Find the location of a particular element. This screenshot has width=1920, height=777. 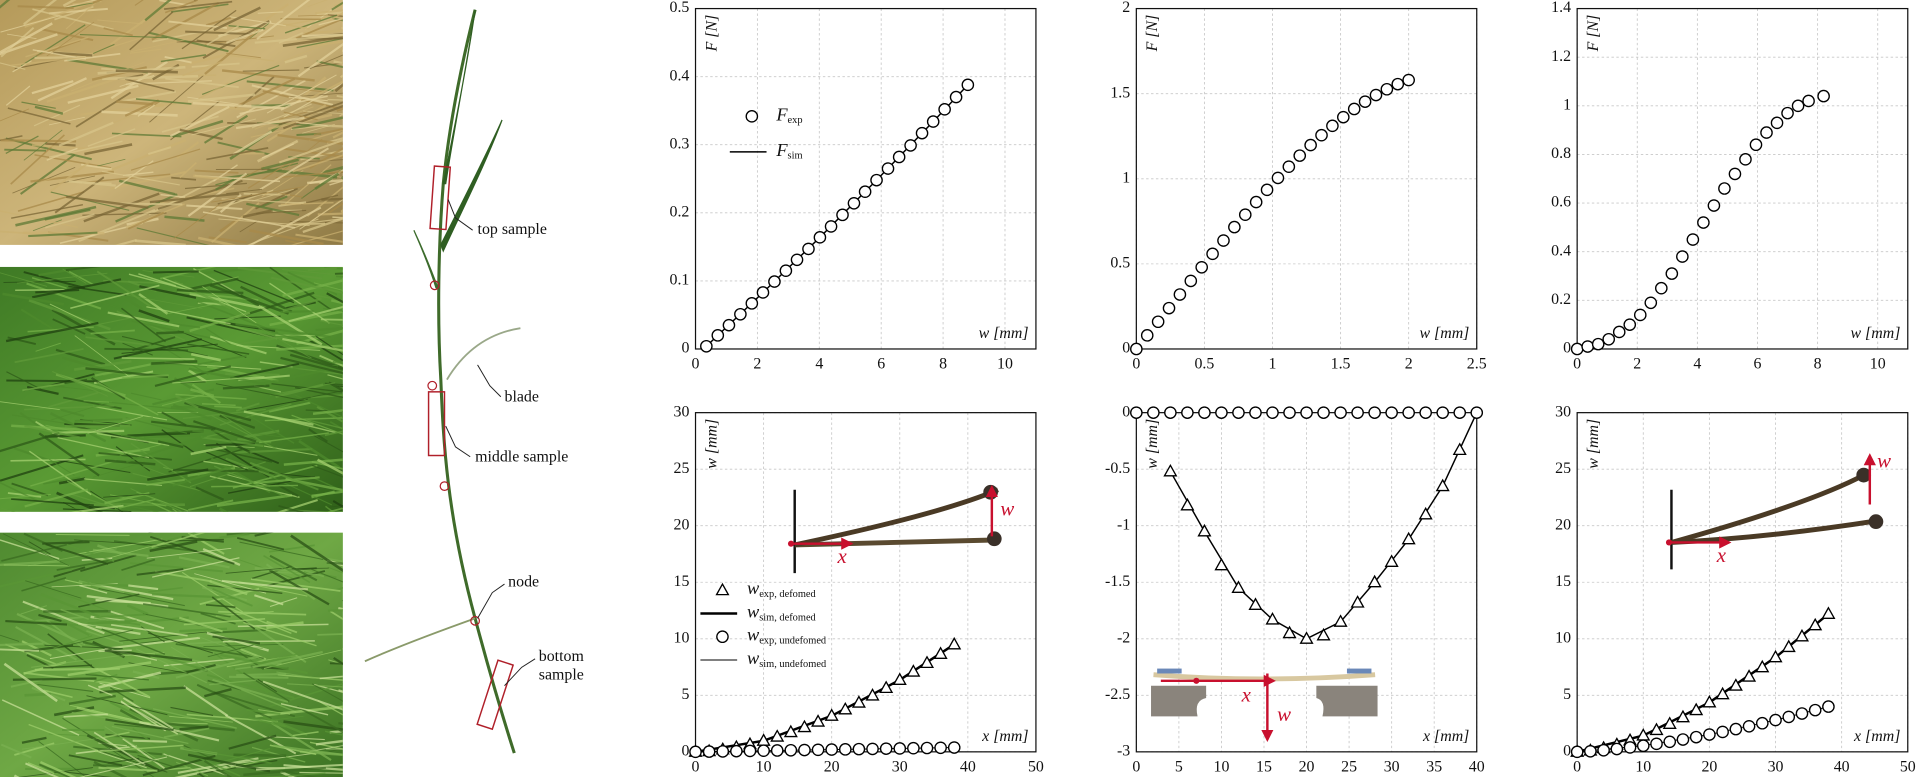

y-tick-label: 0.4 is located at coordinates (680, 75).